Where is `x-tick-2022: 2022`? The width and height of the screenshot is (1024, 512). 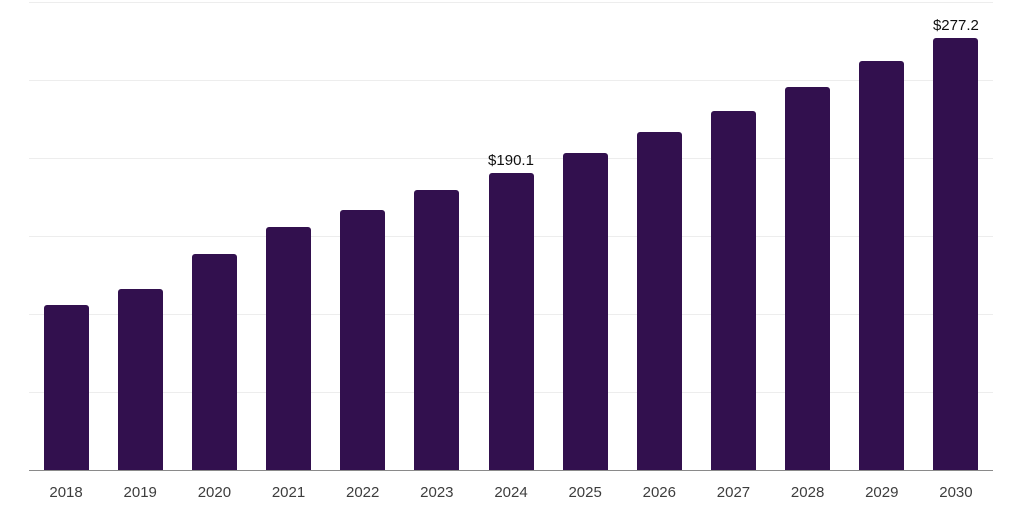 x-tick-2022: 2022 is located at coordinates (363, 492).